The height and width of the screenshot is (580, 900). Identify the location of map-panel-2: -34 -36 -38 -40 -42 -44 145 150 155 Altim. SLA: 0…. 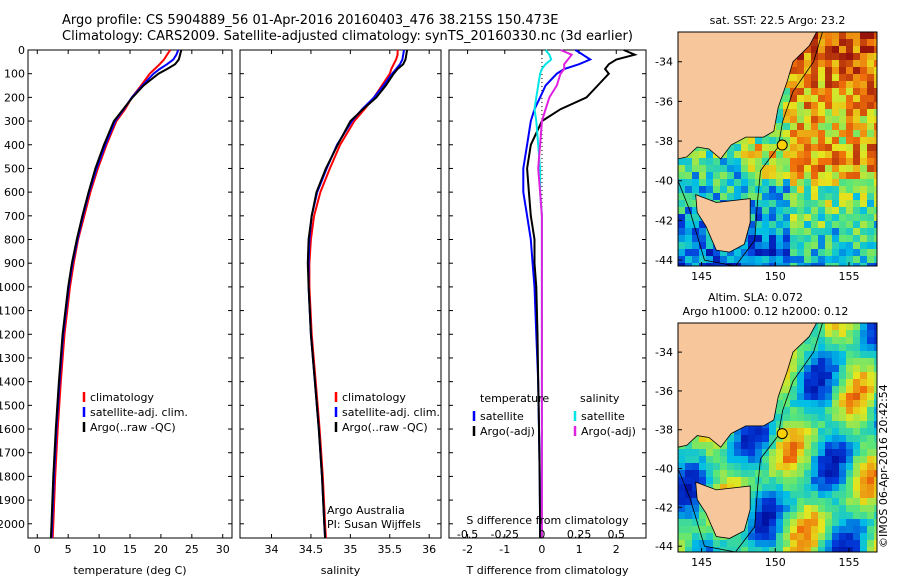
(766, 430).